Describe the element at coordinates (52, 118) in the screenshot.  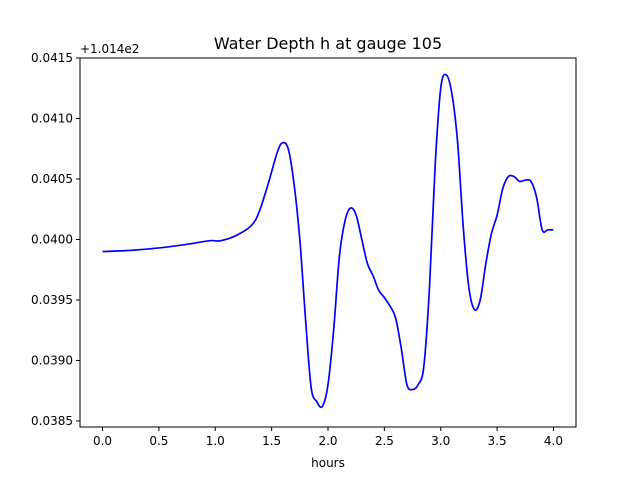
I see `y-tick-label: 0.0410` at that location.